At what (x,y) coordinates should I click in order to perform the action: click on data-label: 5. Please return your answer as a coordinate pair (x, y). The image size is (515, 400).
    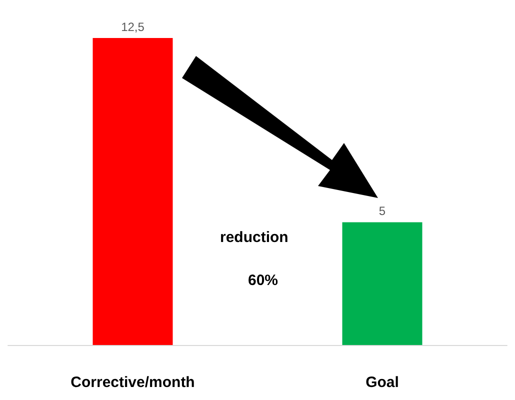
    Looking at the image, I should click on (382, 211).